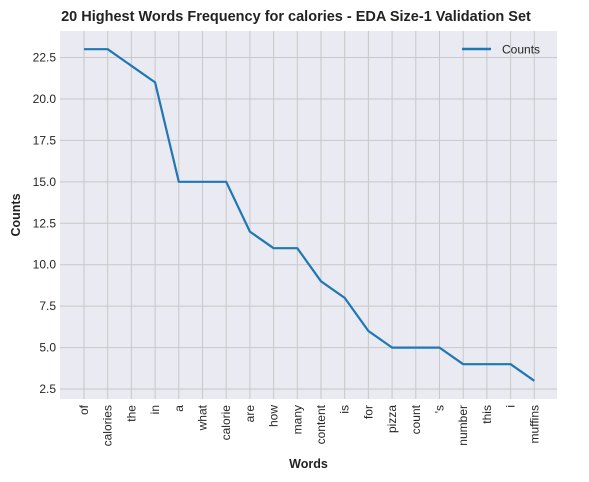 The width and height of the screenshot is (589, 482). What do you see at coordinates (392, 419) in the screenshot?
I see `x-tick-label: pizza` at bounding box center [392, 419].